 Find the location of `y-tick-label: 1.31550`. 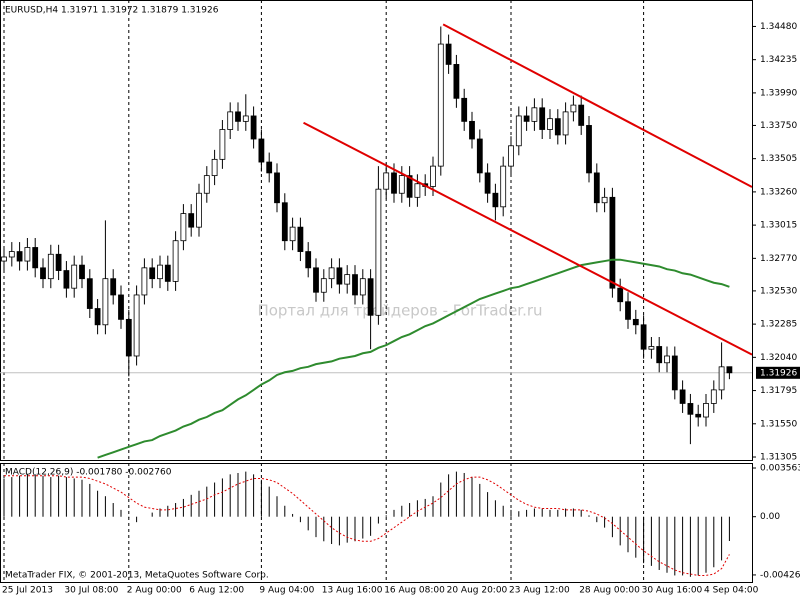

y-tick-label: 1.31550 is located at coordinates (778, 424).